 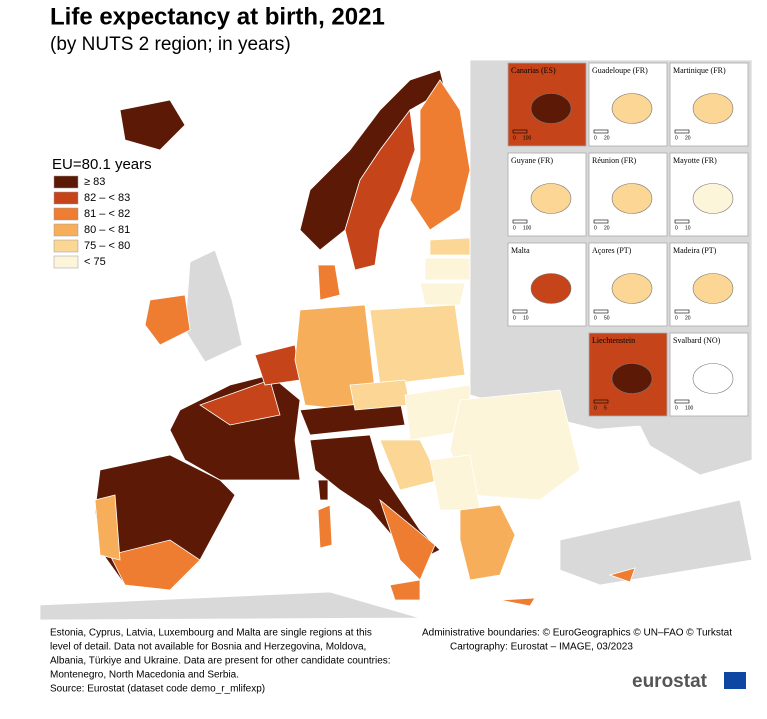 What do you see at coordinates (107, 230) in the screenshot?
I see `legend-label: 80 – < 81` at bounding box center [107, 230].